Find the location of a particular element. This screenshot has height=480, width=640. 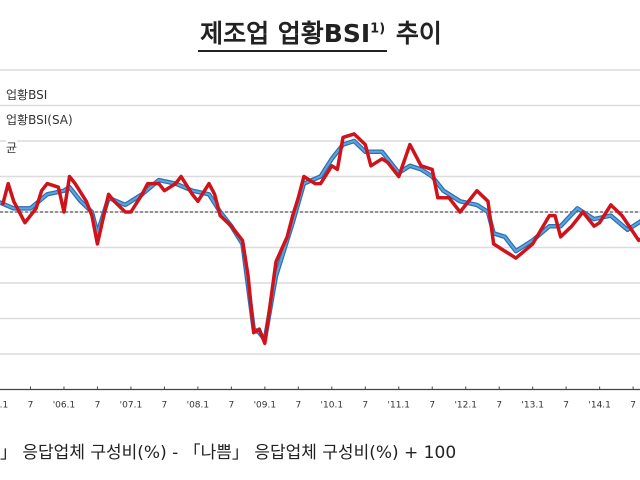

x-tick-label: '14.1 is located at coordinates (599, 406).